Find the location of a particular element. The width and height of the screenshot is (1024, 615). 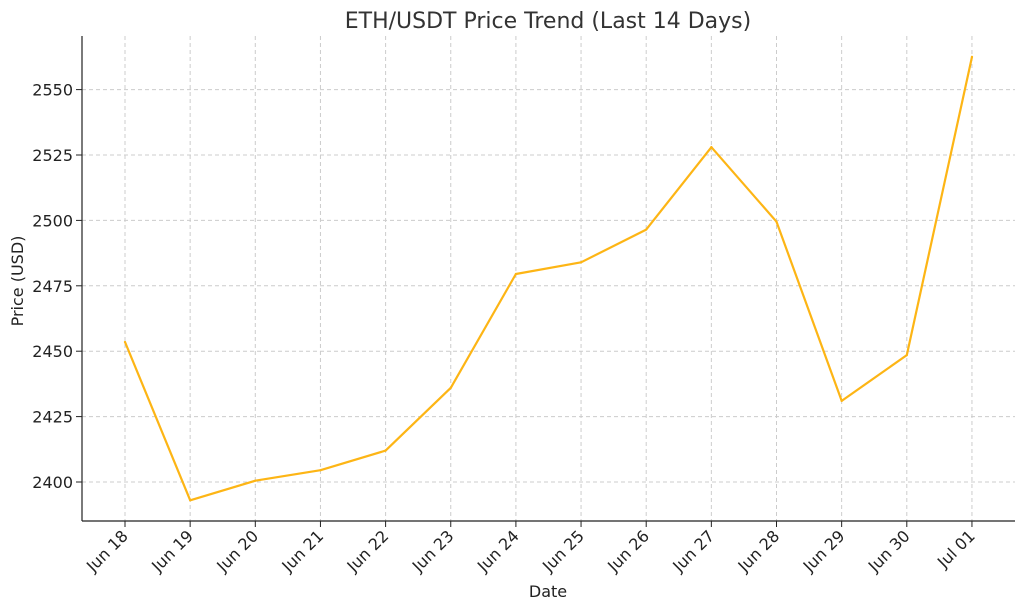

x-tick-label: Jun 23 is located at coordinates (433, 551).